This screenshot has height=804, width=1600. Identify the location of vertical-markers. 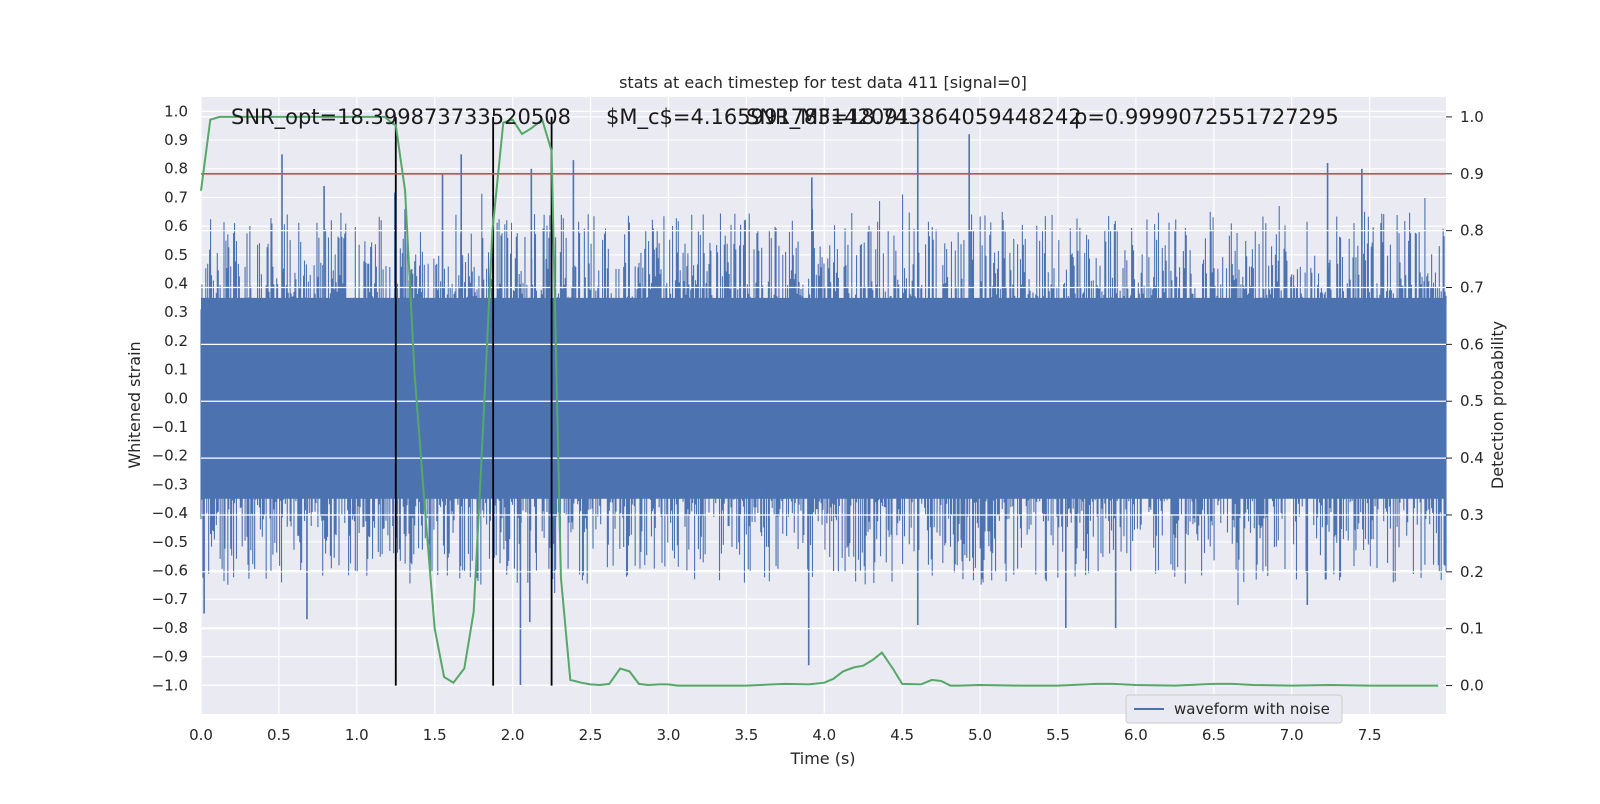
(473, 401).